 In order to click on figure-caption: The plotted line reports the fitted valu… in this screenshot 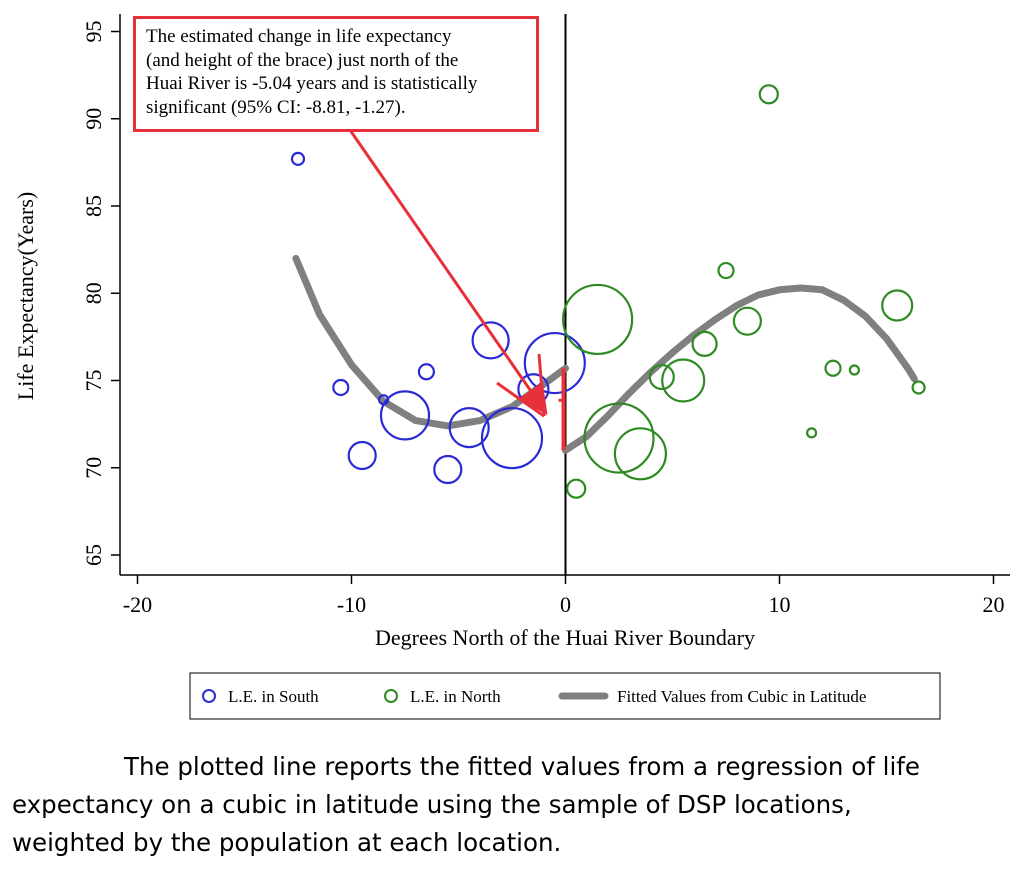, I will do `click(512, 805)`.